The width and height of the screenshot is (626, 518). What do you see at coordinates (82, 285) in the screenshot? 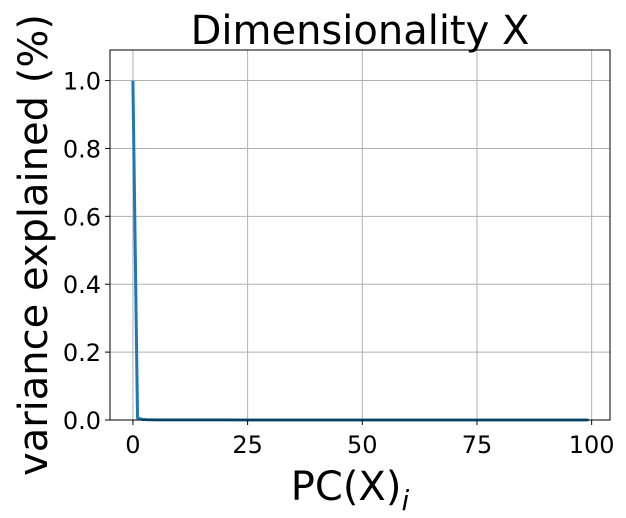
I see `y-tick-label-2: 0.4` at bounding box center [82, 285].